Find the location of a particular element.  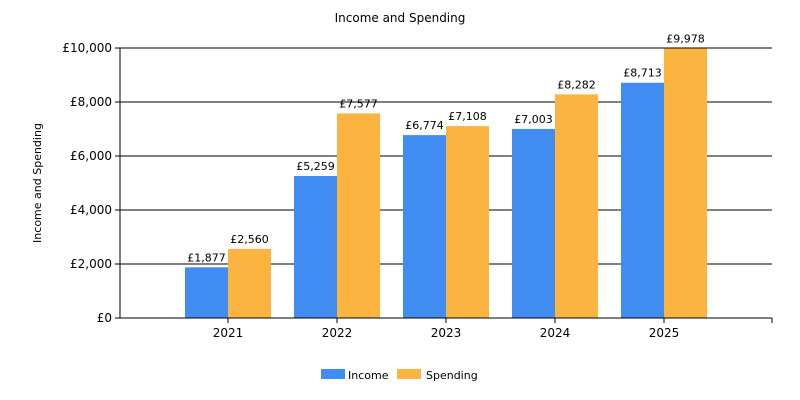

data-label: £7,577 is located at coordinates (358, 103).